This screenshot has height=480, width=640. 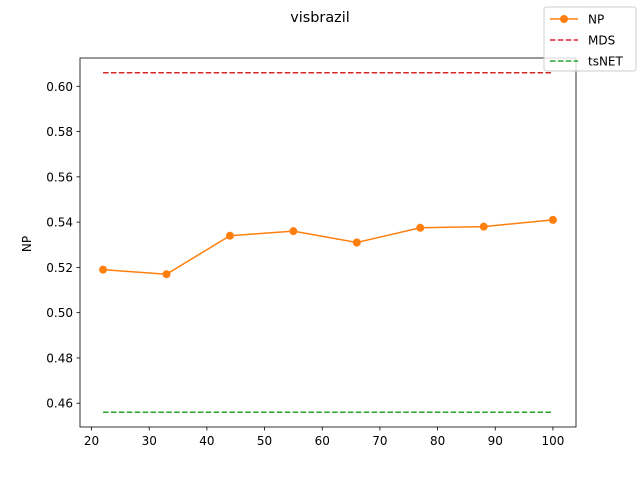 What do you see at coordinates (59, 268) in the screenshot?
I see `y-tick-label: 0.52` at bounding box center [59, 268].